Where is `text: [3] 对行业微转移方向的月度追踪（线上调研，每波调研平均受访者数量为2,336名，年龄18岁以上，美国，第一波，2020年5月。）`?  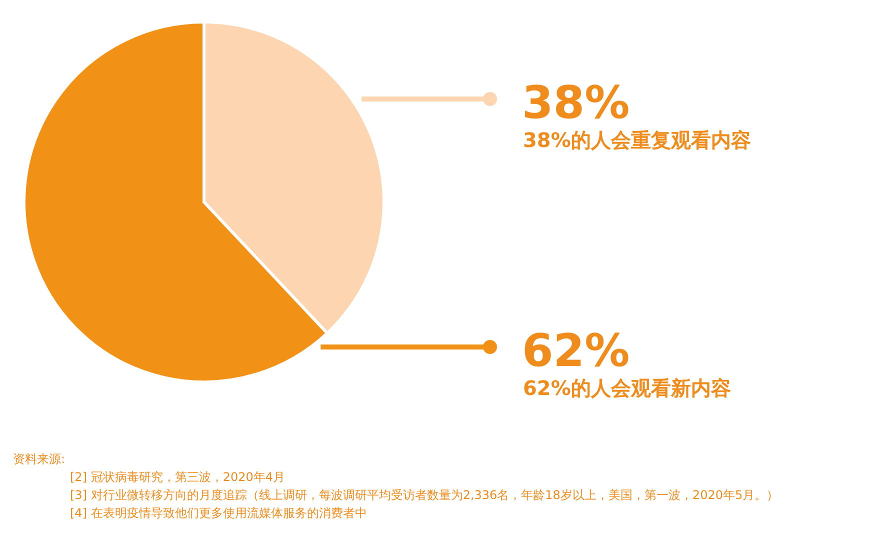 text: [3] 对行业微转移方向的月度追踪（线上调研，每波调研平均受访者数量为2,336名，年龄18岁以上，美国，第一波，2020年5月。） is located at coordinates (424, 495).